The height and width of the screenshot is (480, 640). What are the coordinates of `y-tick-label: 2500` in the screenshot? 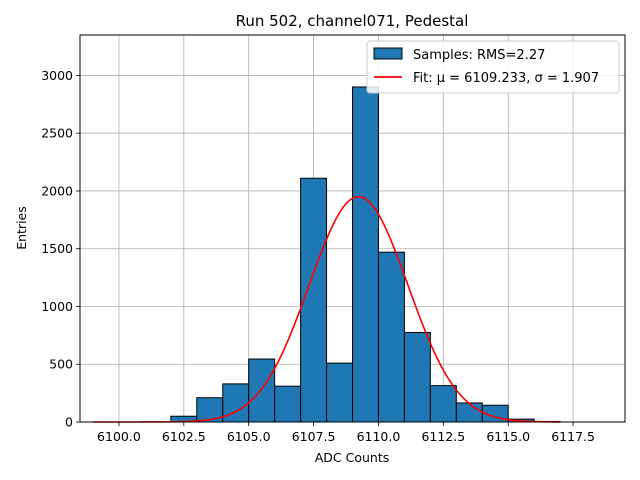 It's located at (57, 133).